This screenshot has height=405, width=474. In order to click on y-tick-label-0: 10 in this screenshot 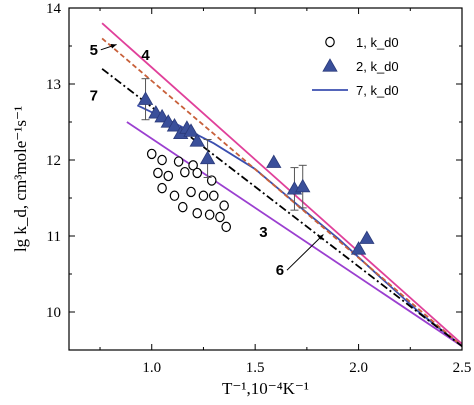, I will do `click(53, 313)`.